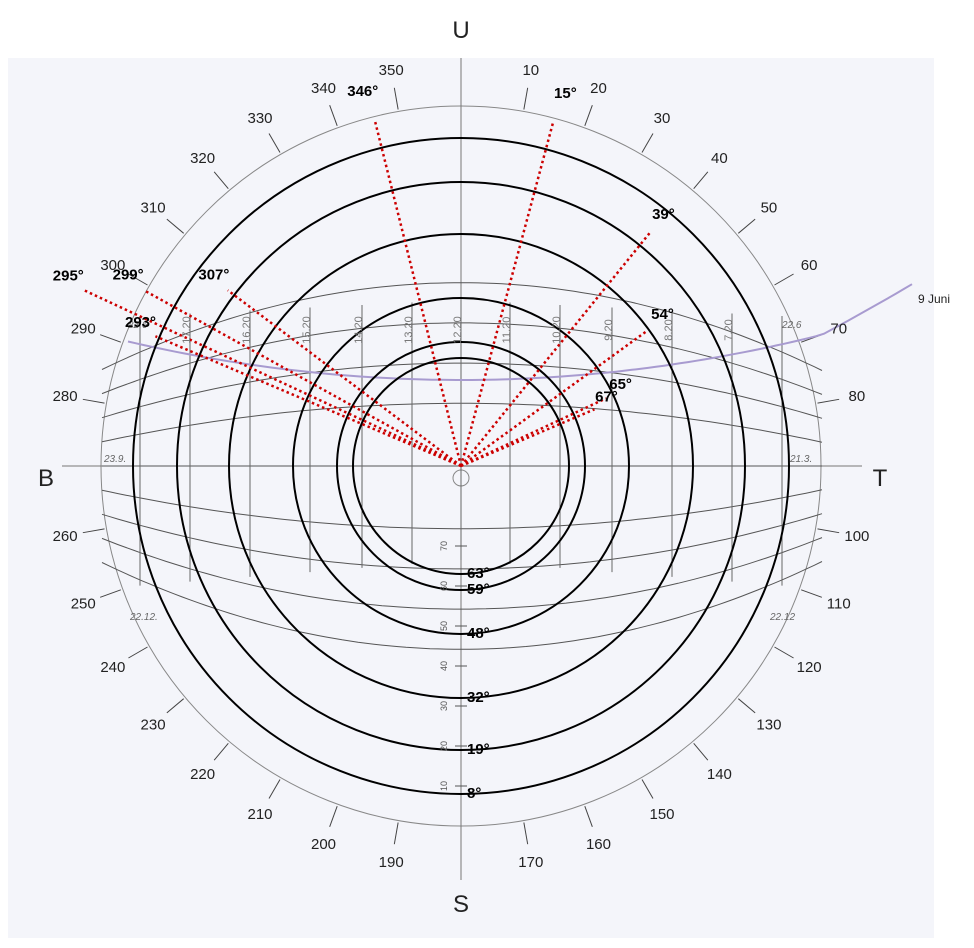 The height and width of the screenshot is (948, 974). Describe the element at coordinates (606, 396) in the screenshot. I see `obstruction-azimuth-label: 67°` at that location.